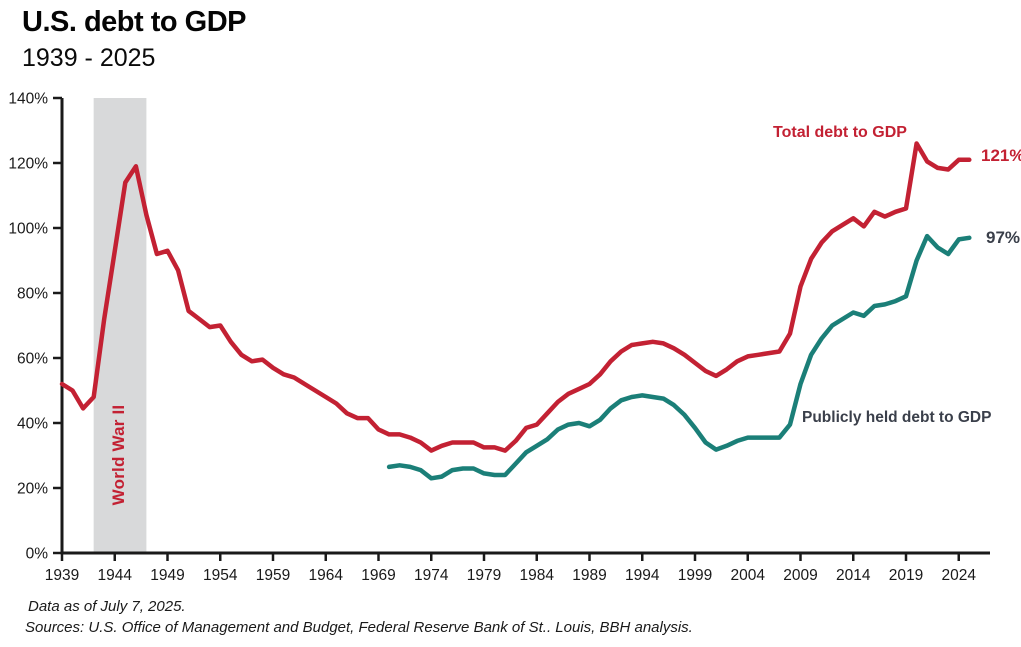  I want to click on x-tick-label: 1969, so click(378, 575).